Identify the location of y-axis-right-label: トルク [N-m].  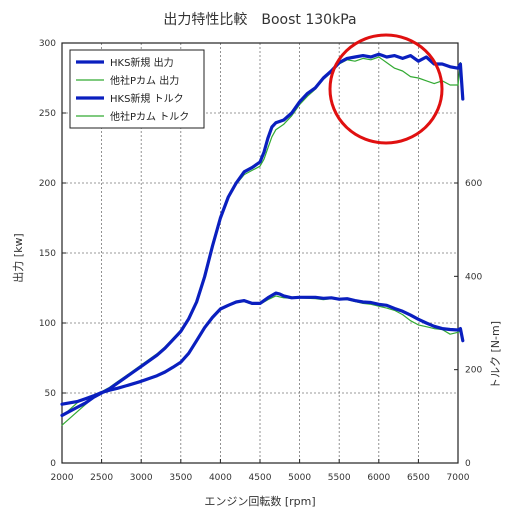
(495, 355).